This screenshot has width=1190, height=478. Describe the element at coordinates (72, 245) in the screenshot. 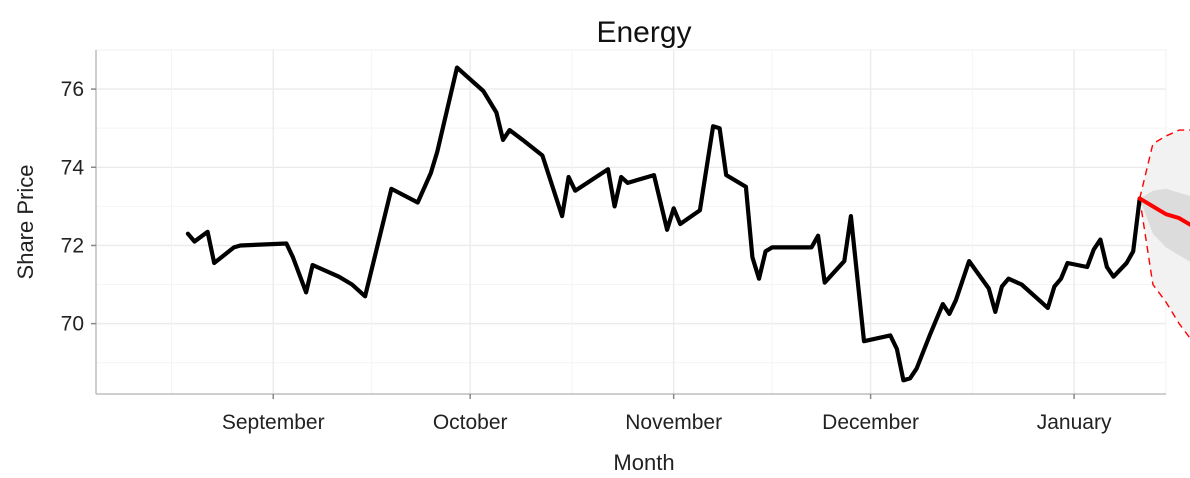

I see `y-tick-label: 72` at that location.